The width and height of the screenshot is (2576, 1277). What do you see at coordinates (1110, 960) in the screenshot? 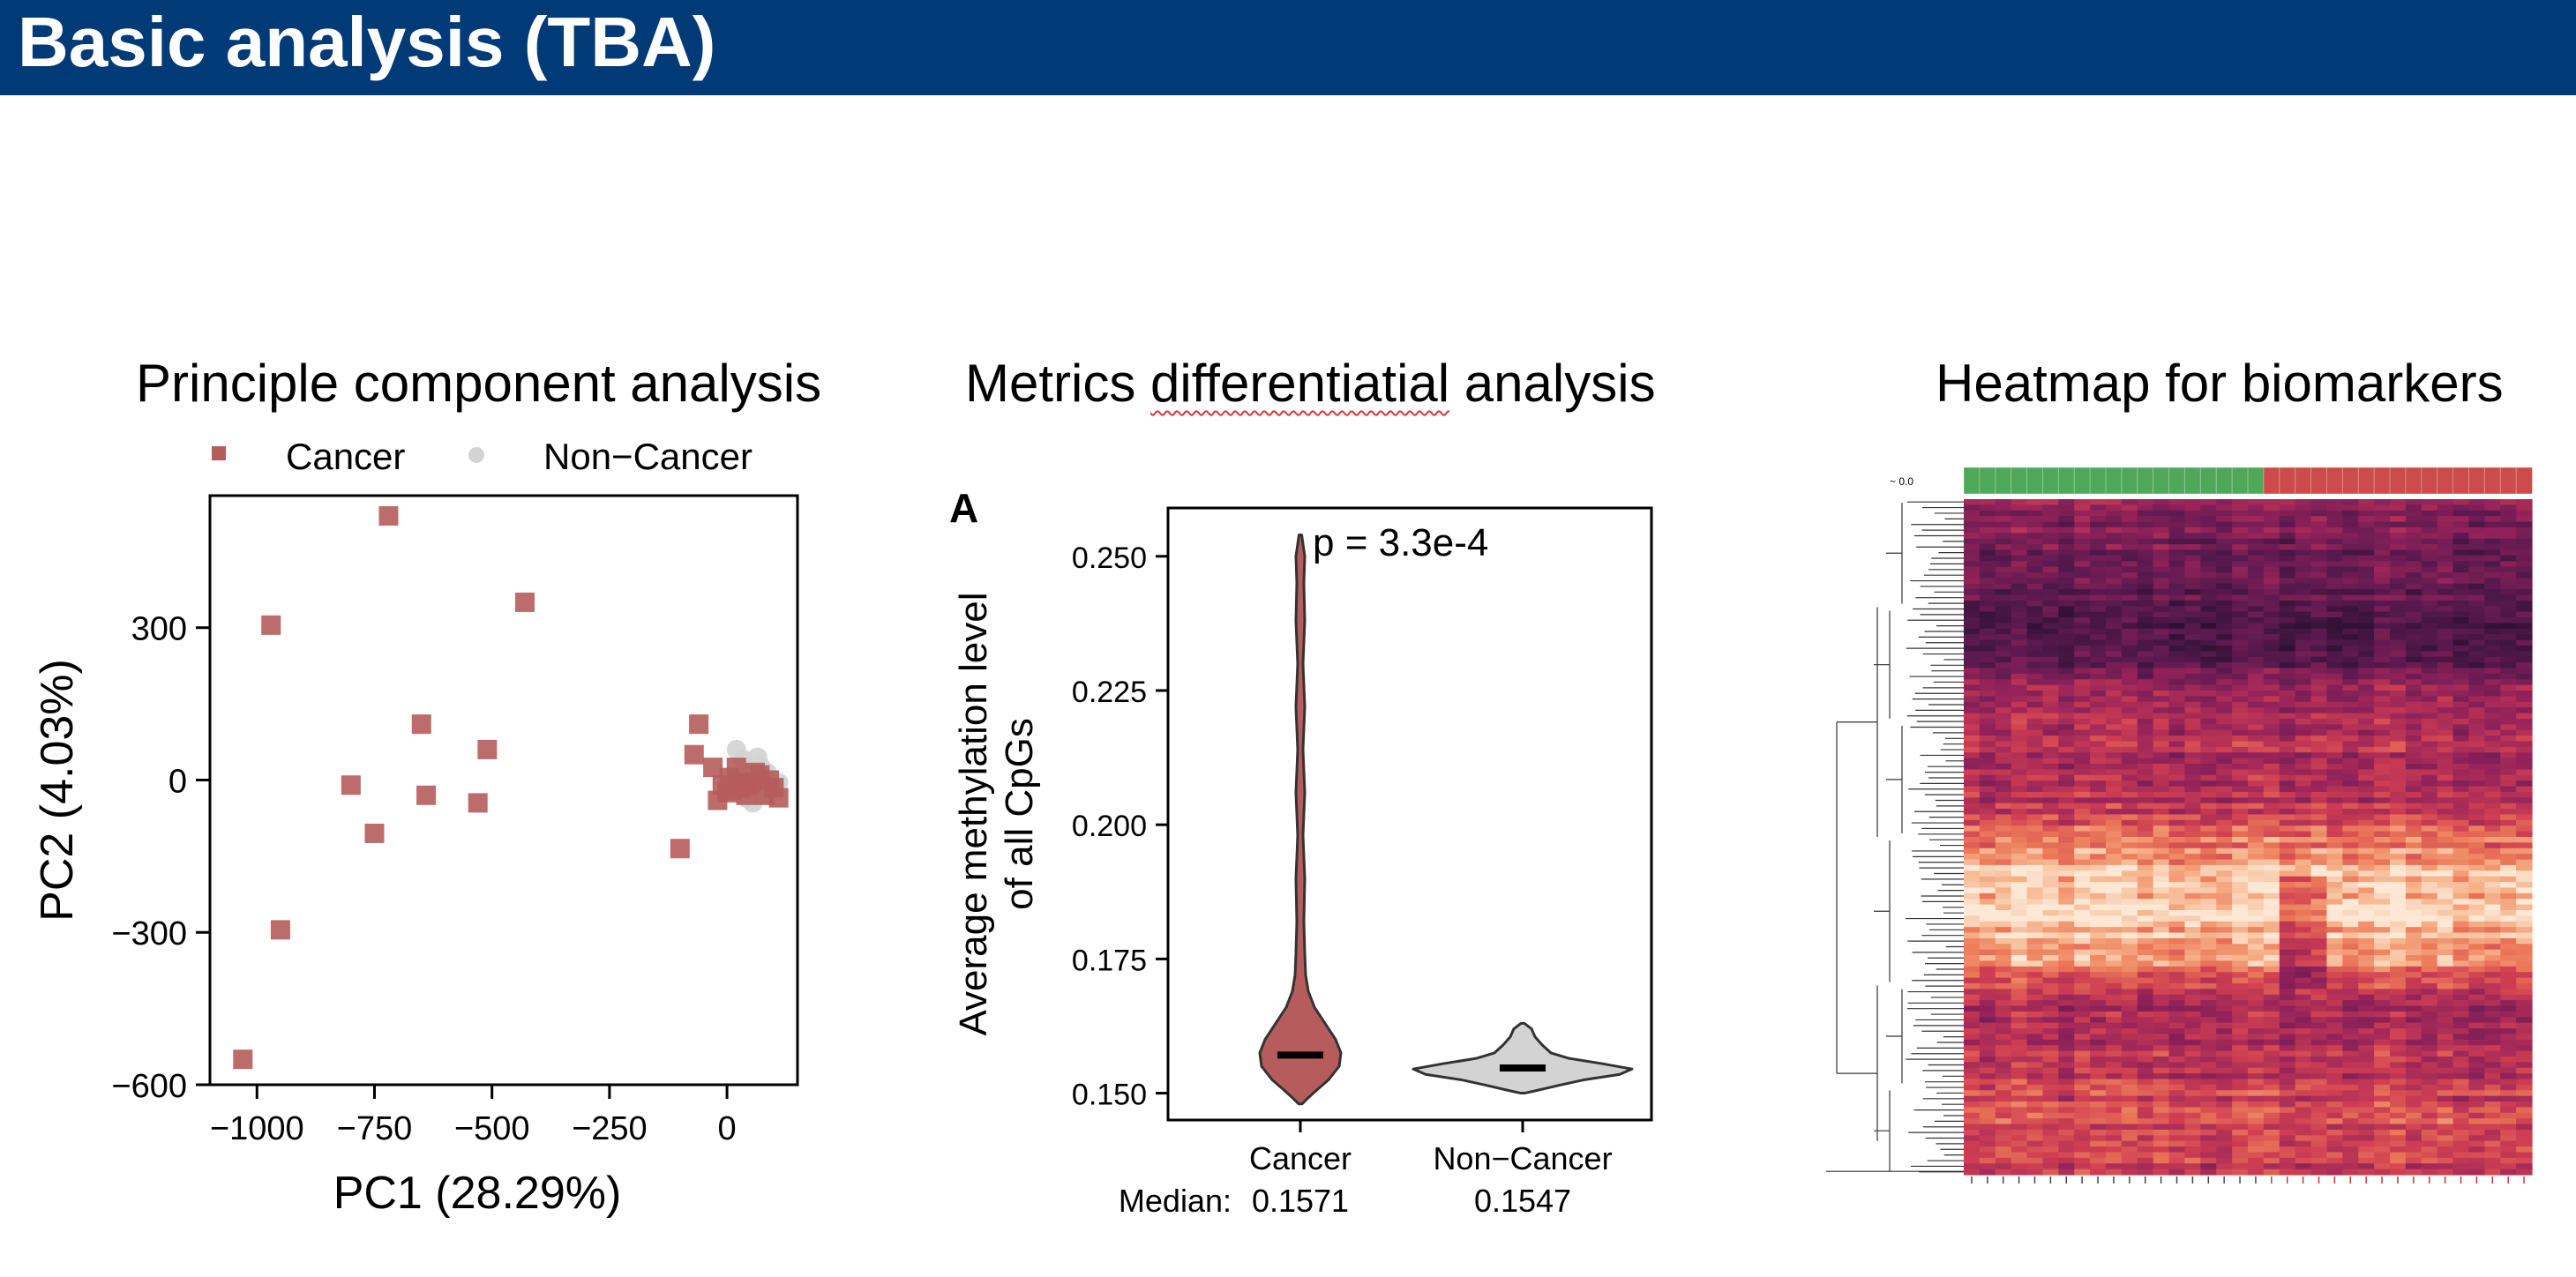
I see `y-tick-label: 0.175` at bounding box center [1110, 960].